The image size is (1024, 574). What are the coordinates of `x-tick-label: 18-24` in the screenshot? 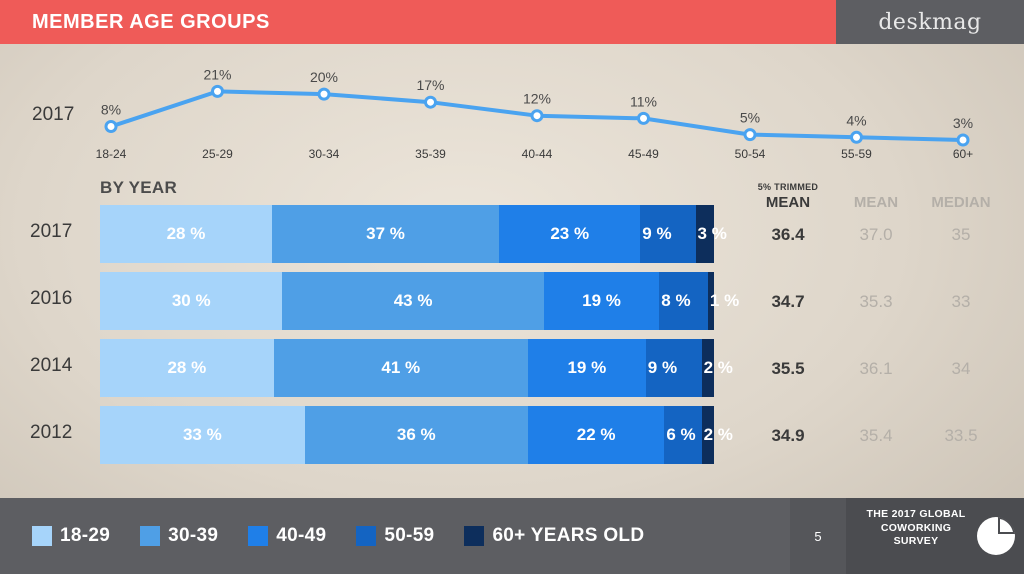 It's located at (111, 154).